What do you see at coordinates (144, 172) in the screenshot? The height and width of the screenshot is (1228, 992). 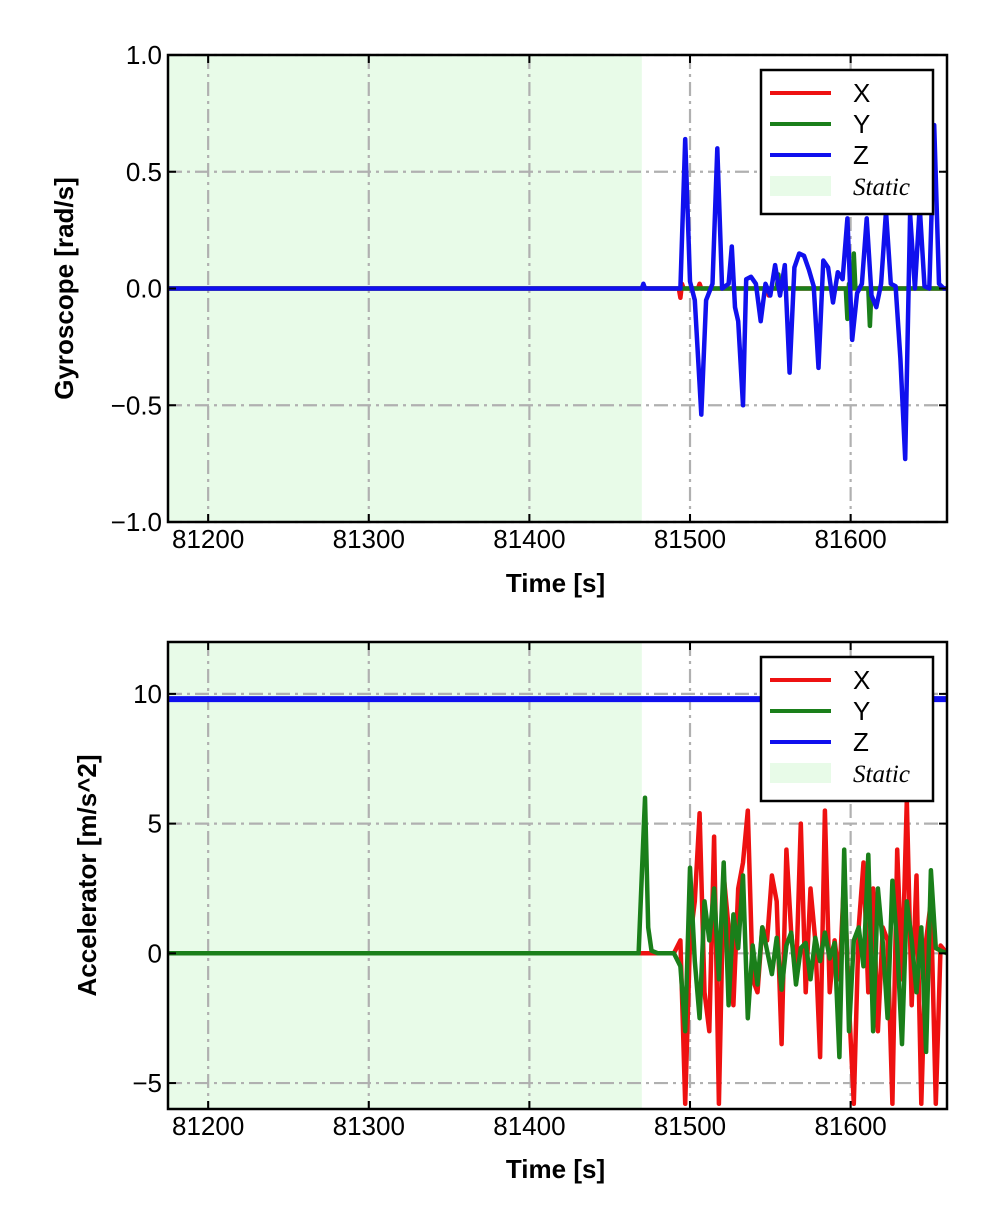 I see `y-tick-label: 0.5` at bounding box center [144, 172].